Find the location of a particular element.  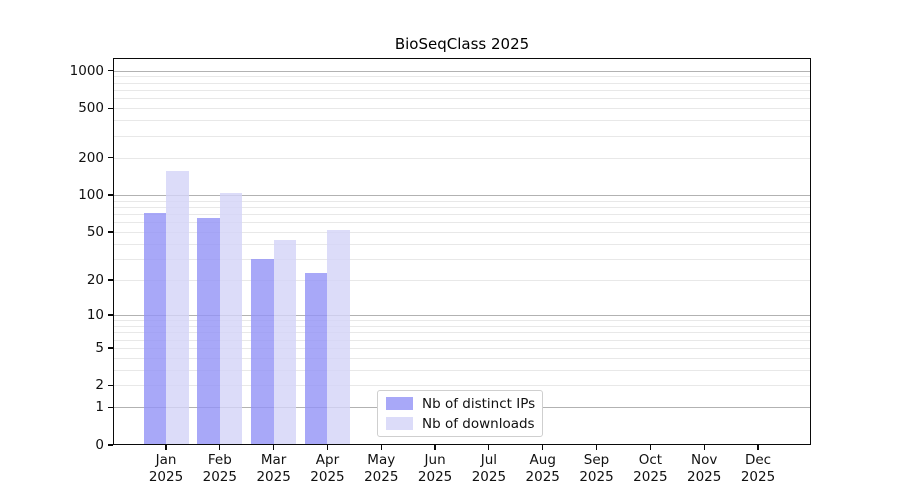

bar-downloads-apr is located at coordinates (338, 337).